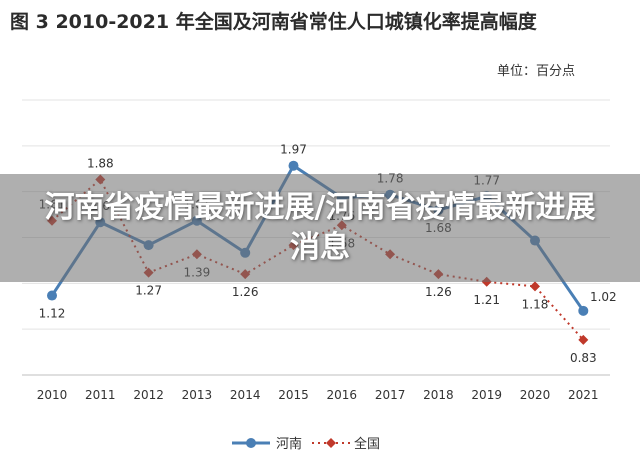 Image resolution: width=640 pixels, height=463 pixels. What do you see at coordinates (438, 395) in the screenshot?
I see `x-tick-label: 2018` at bounding box center [438, 395].